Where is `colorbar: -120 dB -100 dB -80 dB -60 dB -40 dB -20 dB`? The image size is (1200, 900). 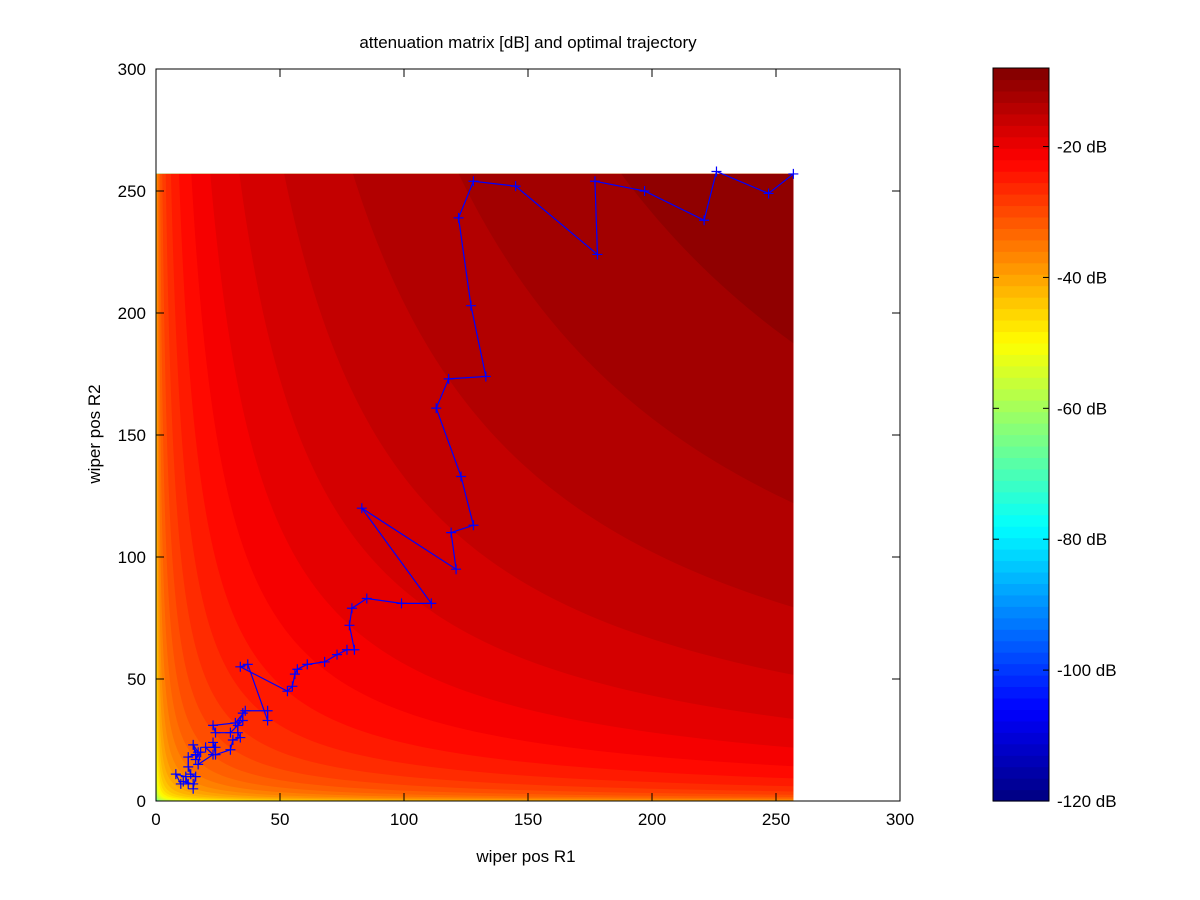 colorbar: -120 dB -100 dB -80 dB -60 dB -40 dB -20 dB is located at coordinates (1054, 439).